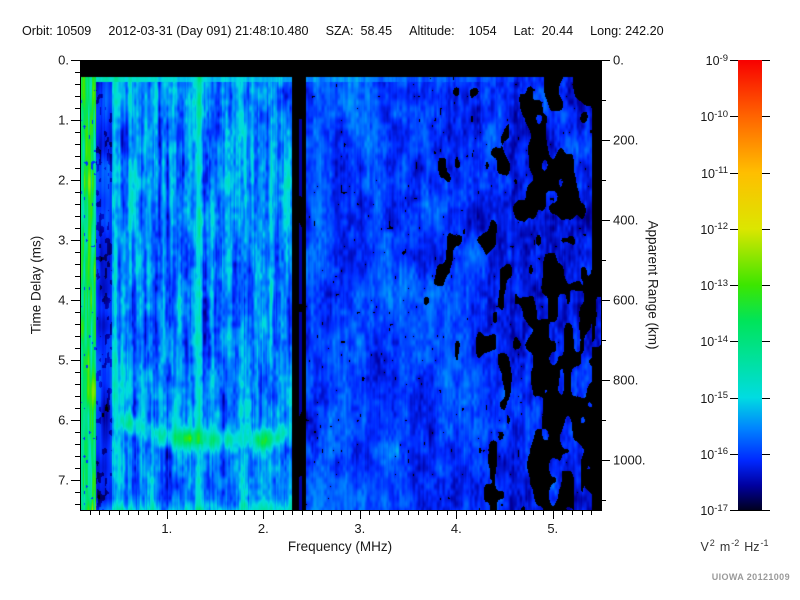  I want to click on y2-tick-label: 200., so click(626, 140).